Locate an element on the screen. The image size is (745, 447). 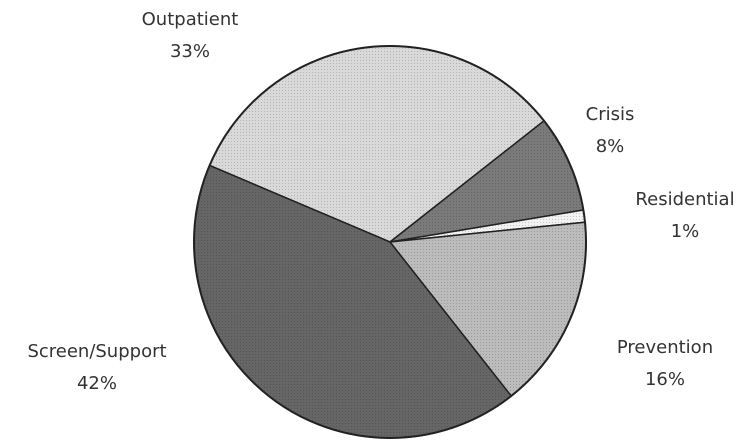
slice-value-label: 8% is located at coordinates (610, 146).